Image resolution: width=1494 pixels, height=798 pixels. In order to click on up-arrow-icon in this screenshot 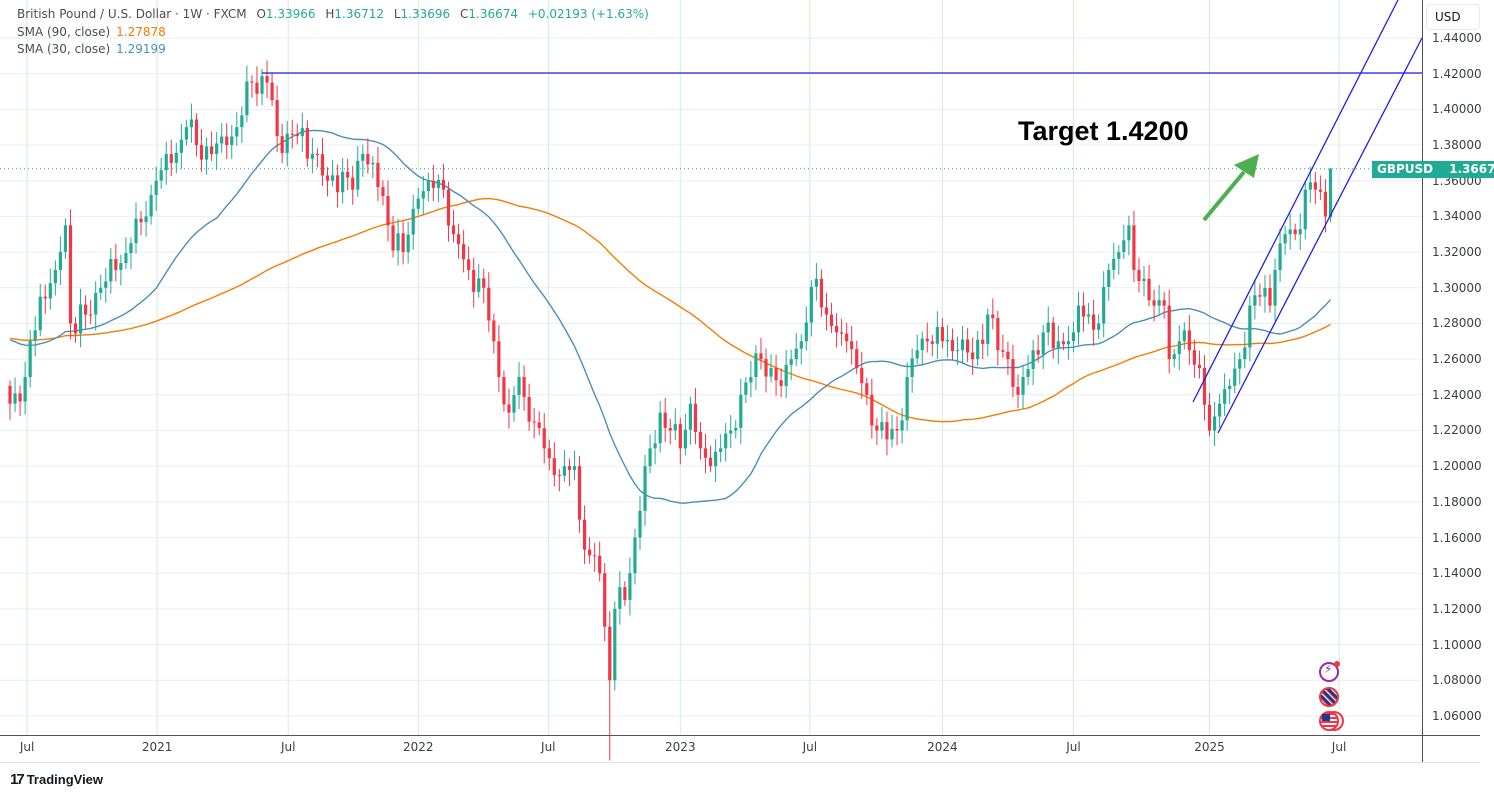, I will do `click(1230, 188)`.